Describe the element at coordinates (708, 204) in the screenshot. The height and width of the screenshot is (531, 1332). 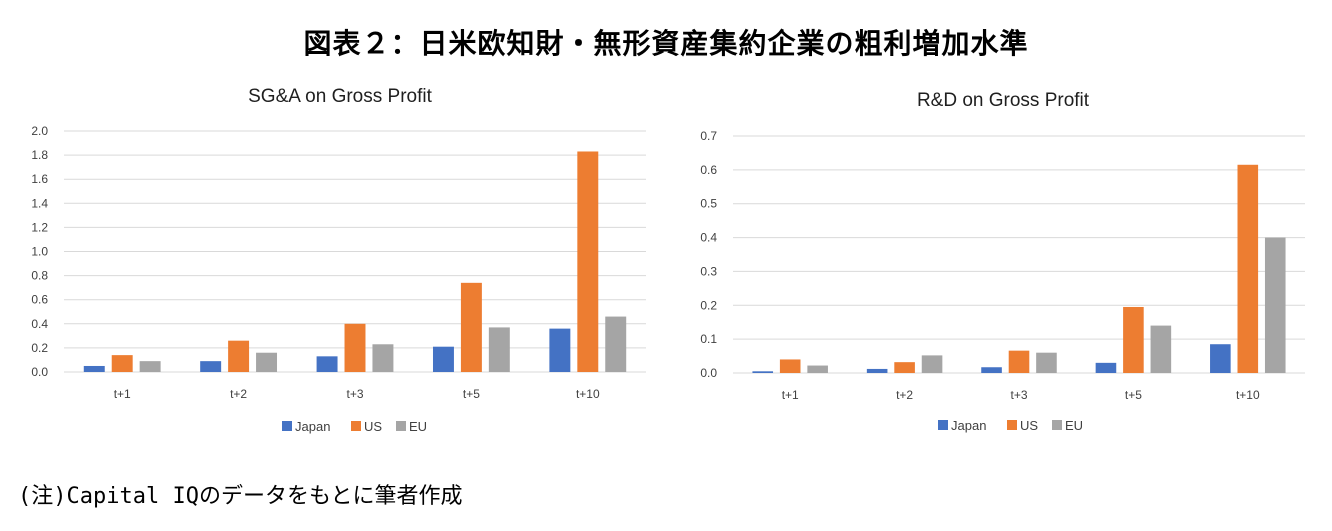
I see `y-tick-label: 0.5` at that location.